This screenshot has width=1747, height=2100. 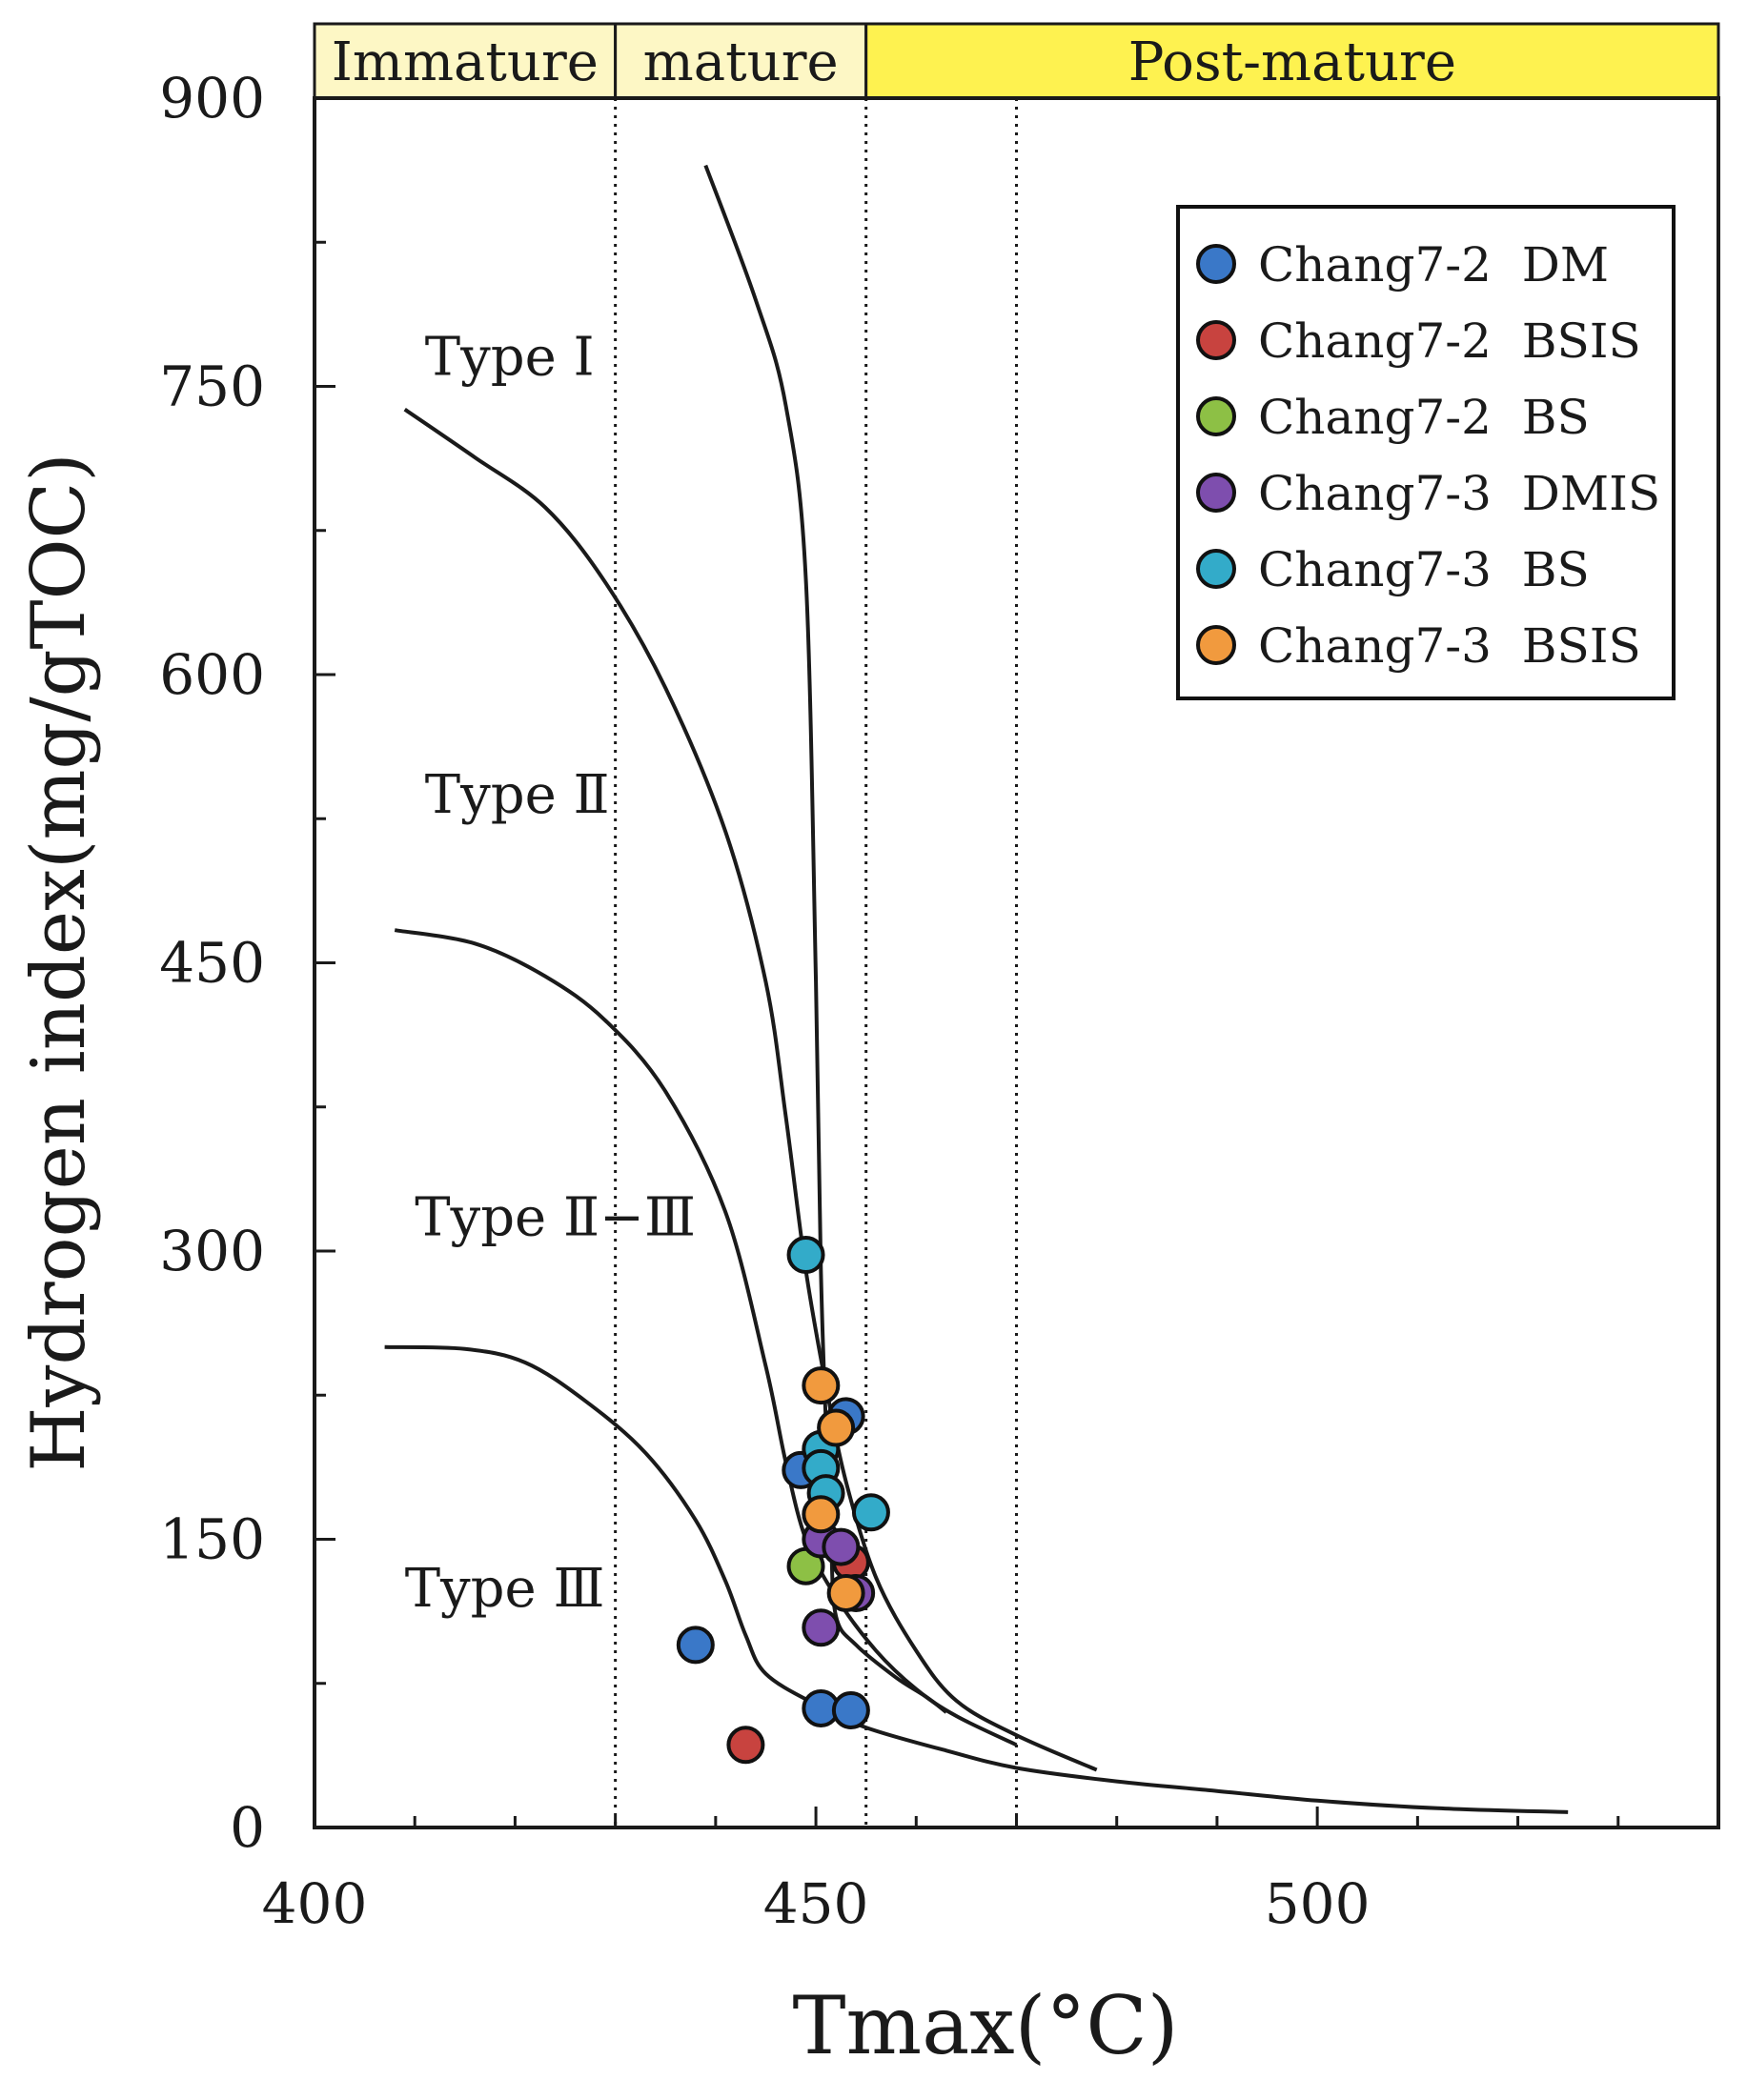 What do you see at coordinates (783, 1500) in the screenshot?
I see `data-point-group` at bounding box center [783, 1500].